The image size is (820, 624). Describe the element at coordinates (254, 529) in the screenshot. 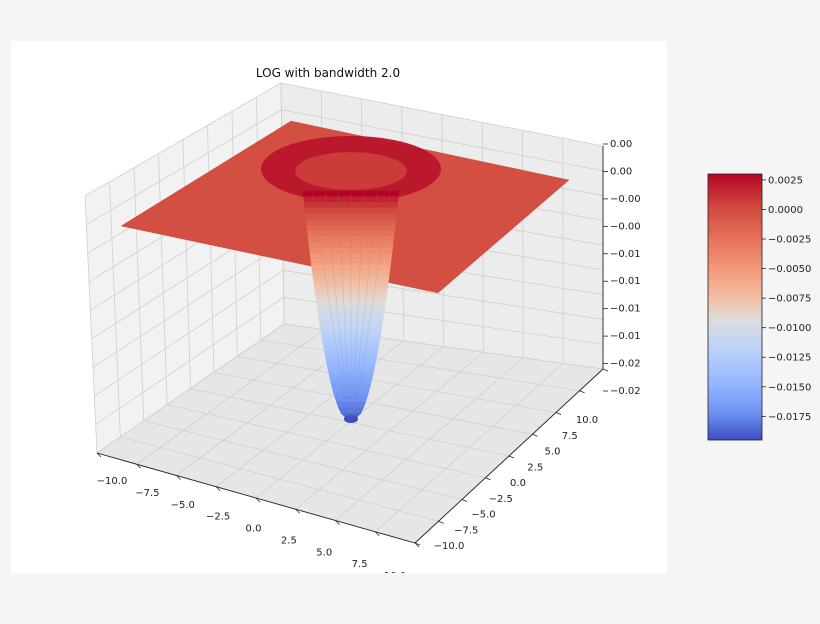

I see `x-tick-label: 0.0` at that location.